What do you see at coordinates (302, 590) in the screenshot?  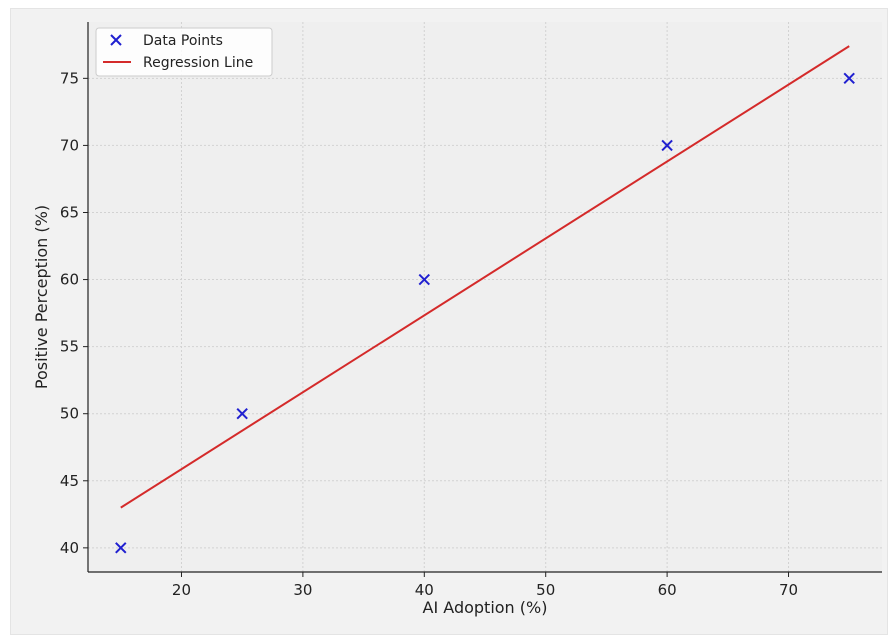 I see `x-tick-label: 30` at bounding box center [302, 590].